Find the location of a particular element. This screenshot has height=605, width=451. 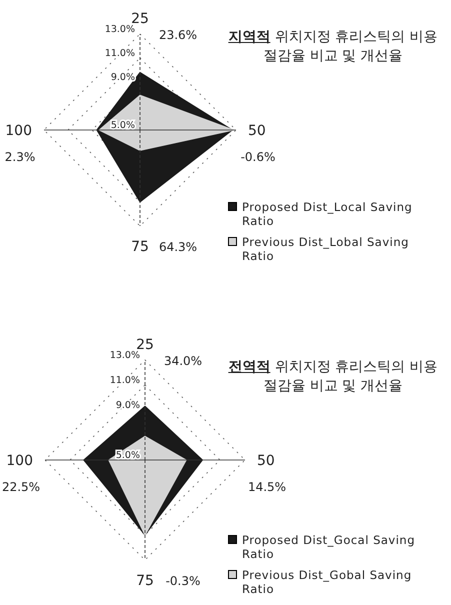

legend-label: Proposed Dist_Gocal Saving Ratio is located at coordinates (329, 547).